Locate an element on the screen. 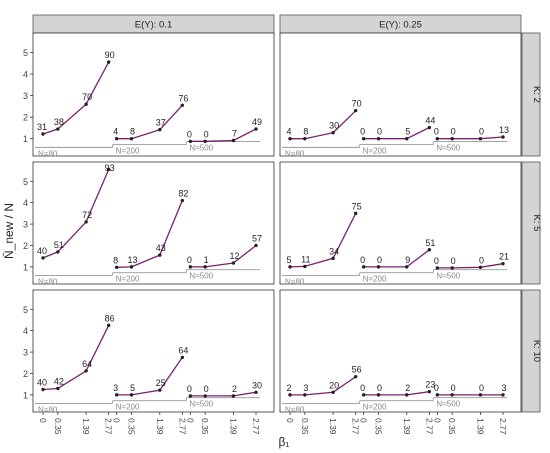 Image resolution: width=550 pixels, height=453 pixels. data-label: 70 is located at coordinates (87, 97).